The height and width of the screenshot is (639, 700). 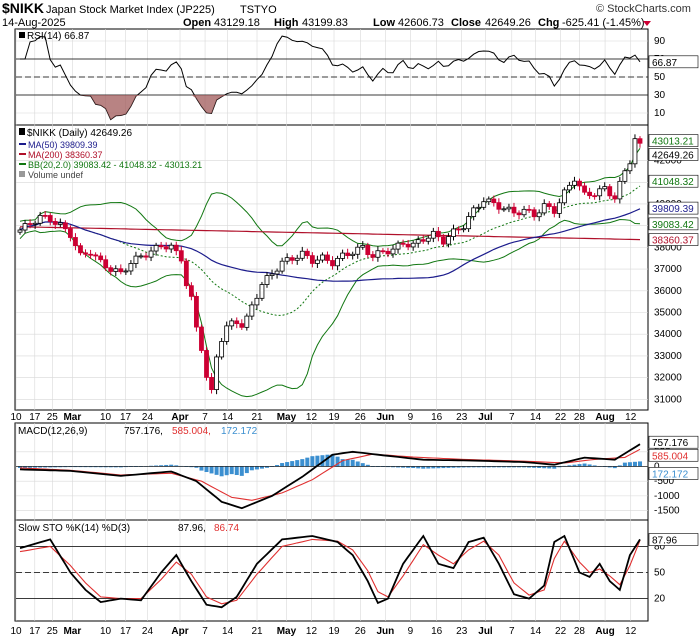 What do you see at coordinates (23, 8) in the screenshot?
I see `symbol: $NIKK` at bounding box center [23, 8].